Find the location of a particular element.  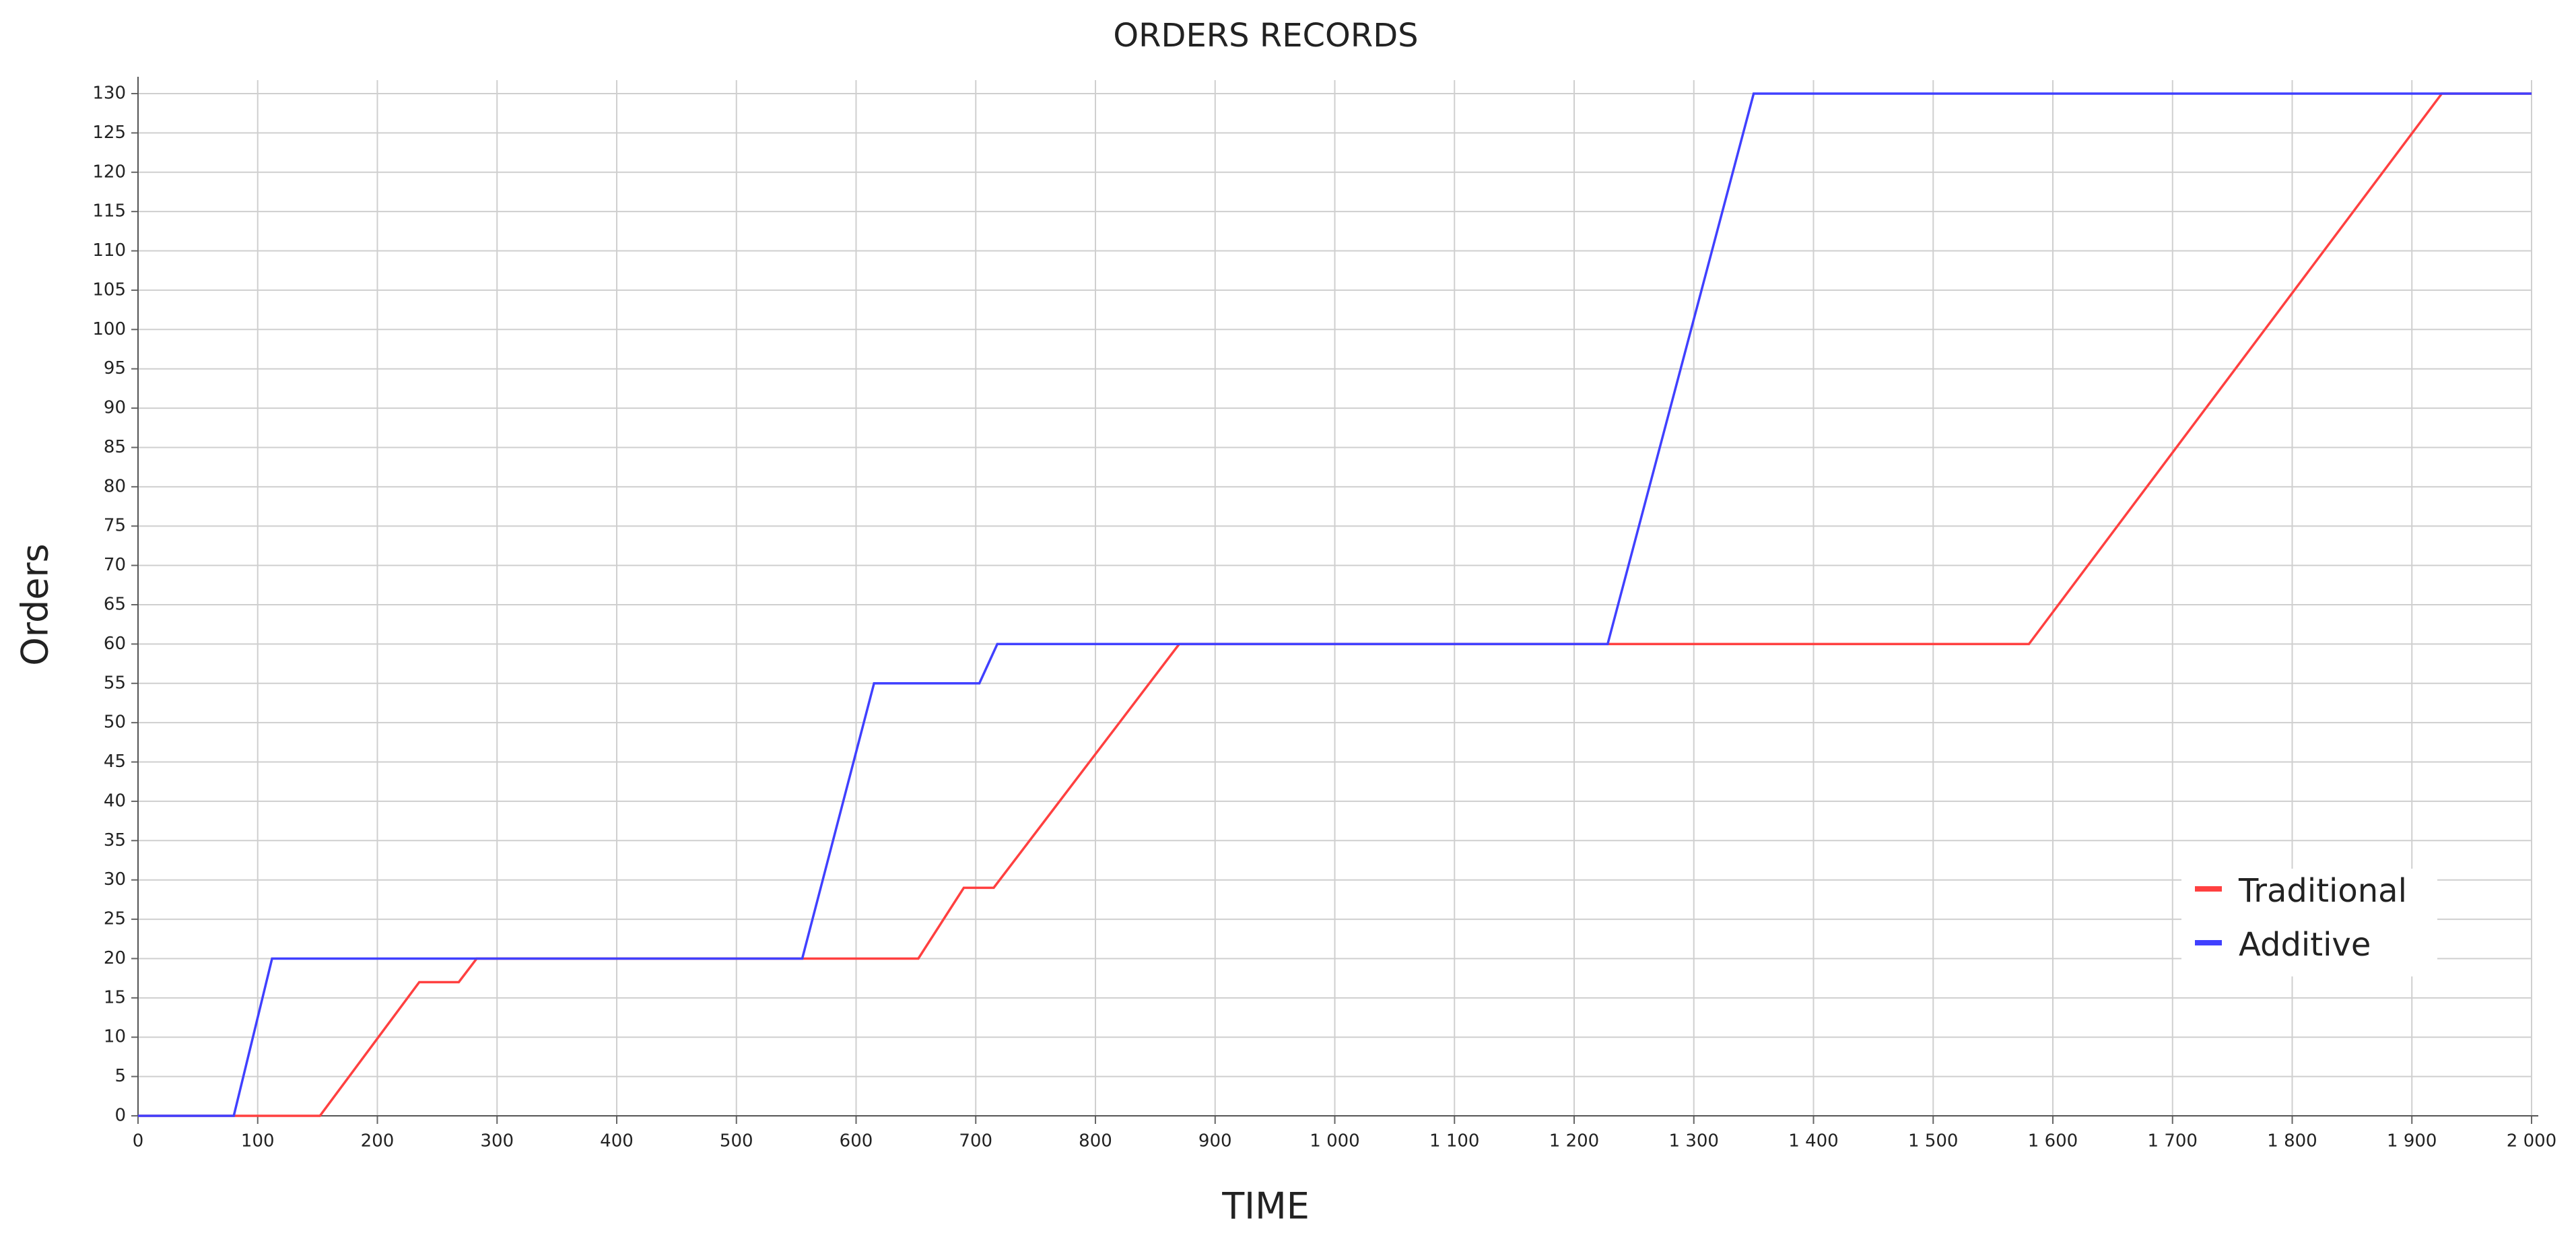

y-tick-label: 120 is located at coordinates (109, 172).